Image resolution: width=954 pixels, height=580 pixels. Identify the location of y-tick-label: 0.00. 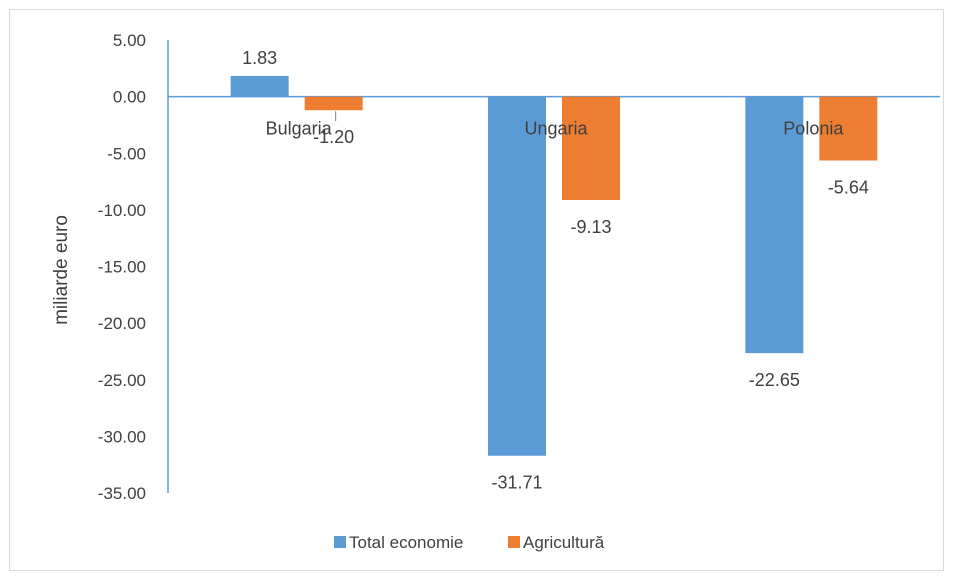
(129, 97).